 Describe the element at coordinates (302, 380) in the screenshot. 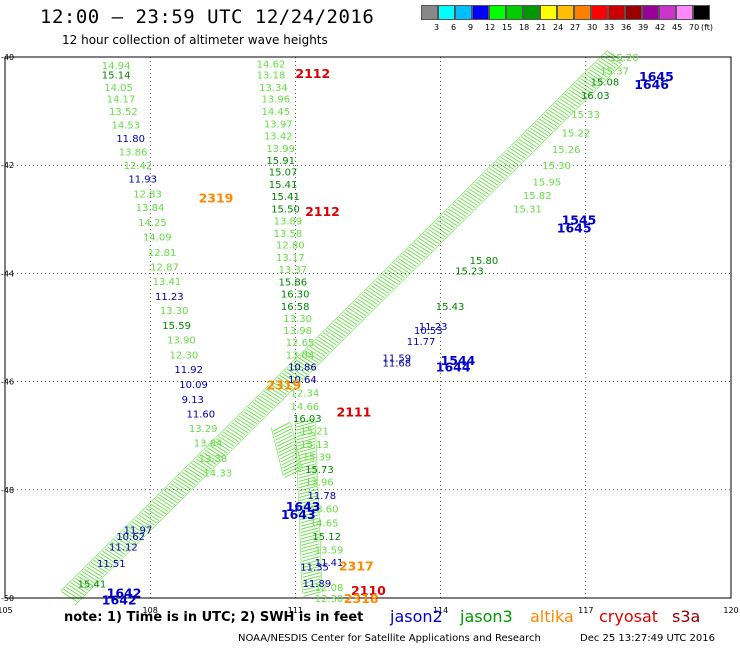

I see `wave-height-label: 10.64` at that location.